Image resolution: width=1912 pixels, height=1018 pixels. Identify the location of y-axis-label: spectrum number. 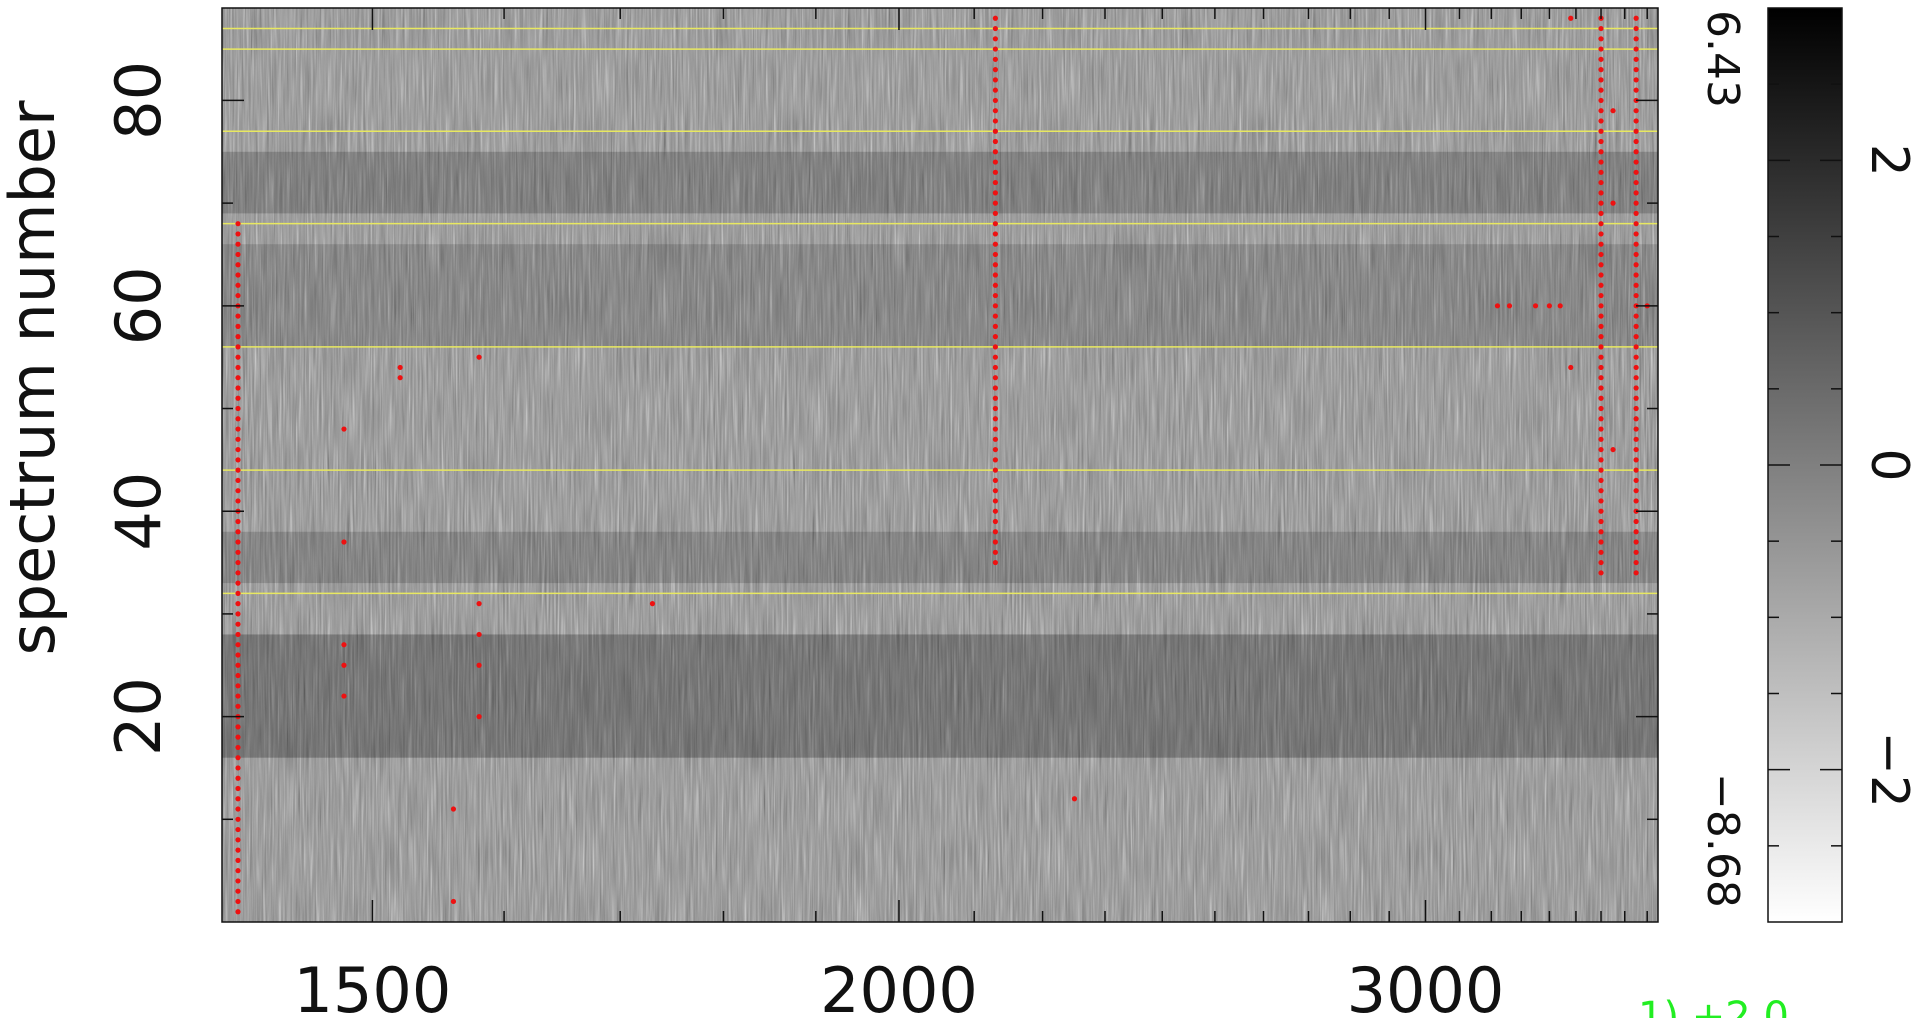
(34, 378).